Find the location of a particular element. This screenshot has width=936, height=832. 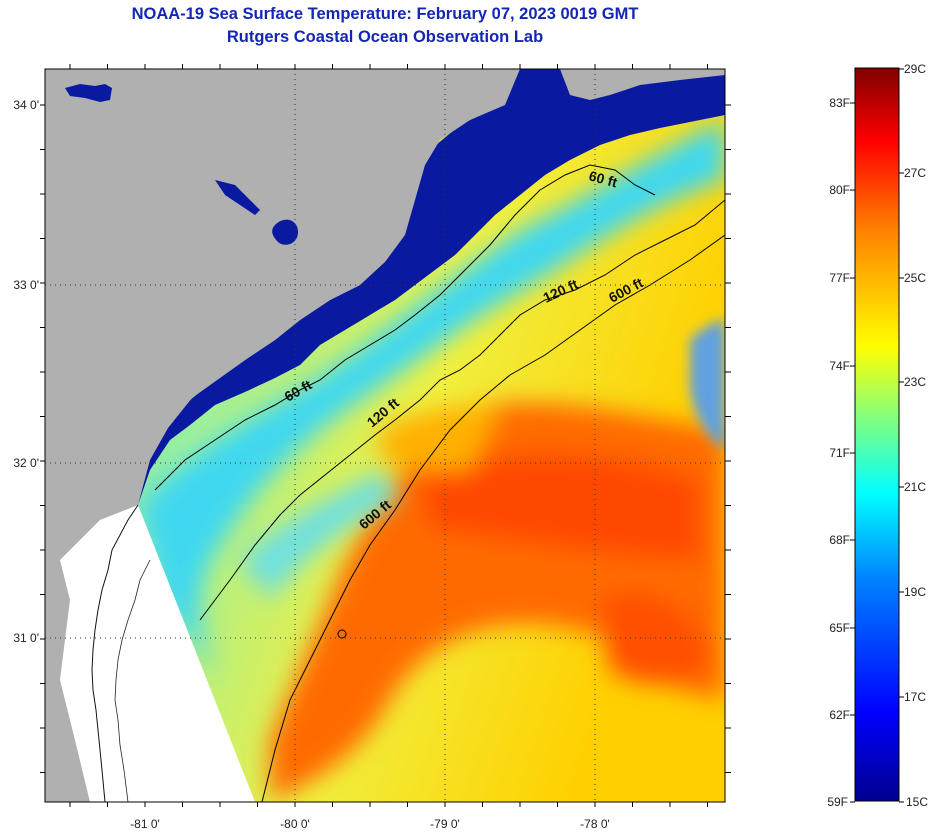

lon-label: -81 0' is located at coordinates (145, 824).